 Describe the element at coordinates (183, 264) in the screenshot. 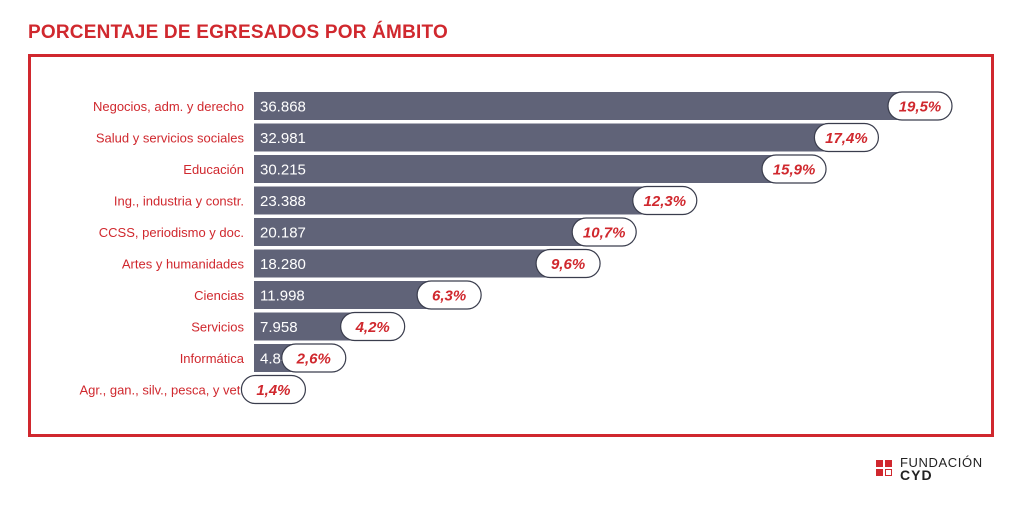

I see `category-label: Artes y humanidades` at that location.